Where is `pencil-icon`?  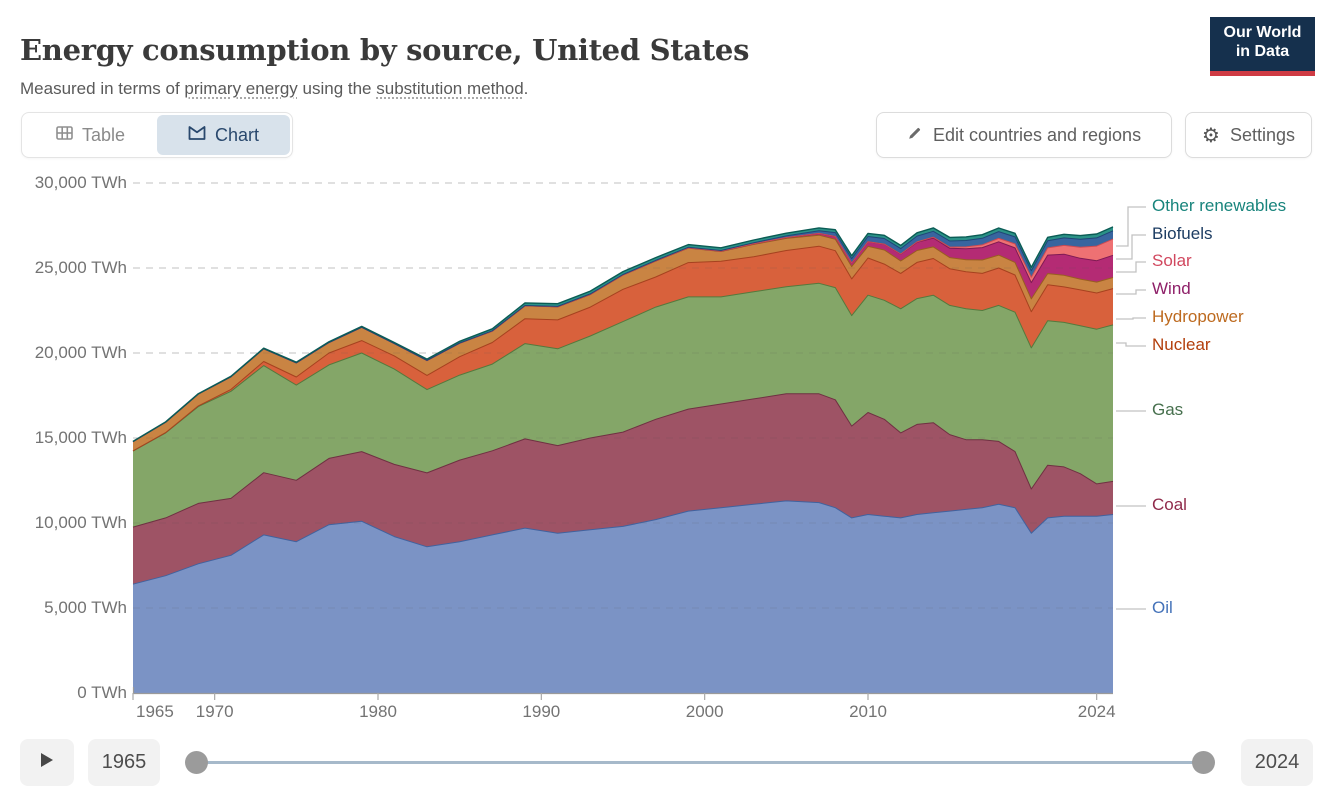
pencil-icon is located at coordinates (915, 135).